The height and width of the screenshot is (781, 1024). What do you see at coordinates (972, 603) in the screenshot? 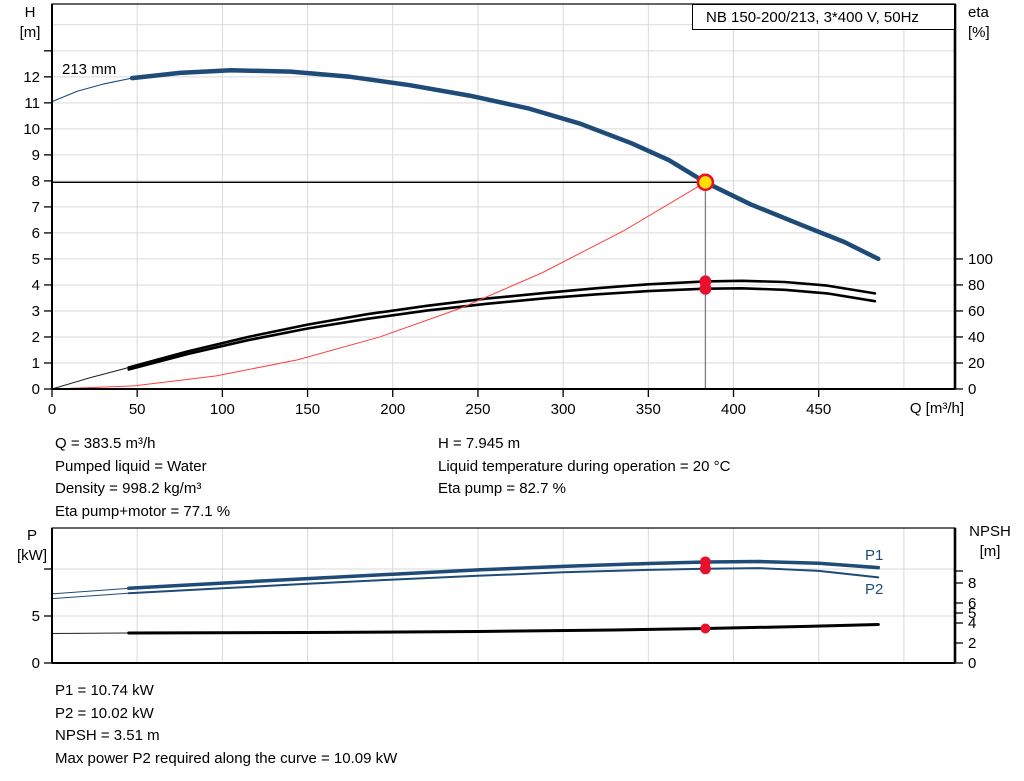
I see `y2-tick-label: 6` at bounding box center [972, 603].